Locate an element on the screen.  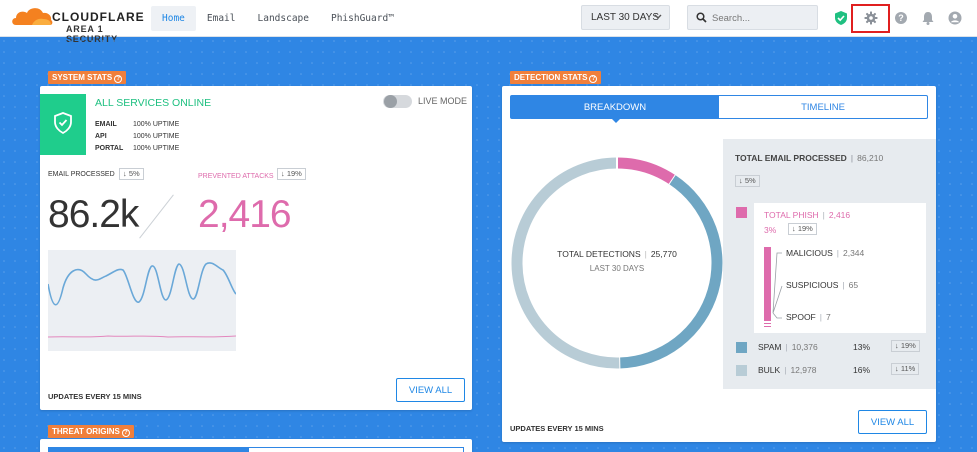
uptime-row-email: EMAIL 100% UPTIME is located at coordinates (137, 124).